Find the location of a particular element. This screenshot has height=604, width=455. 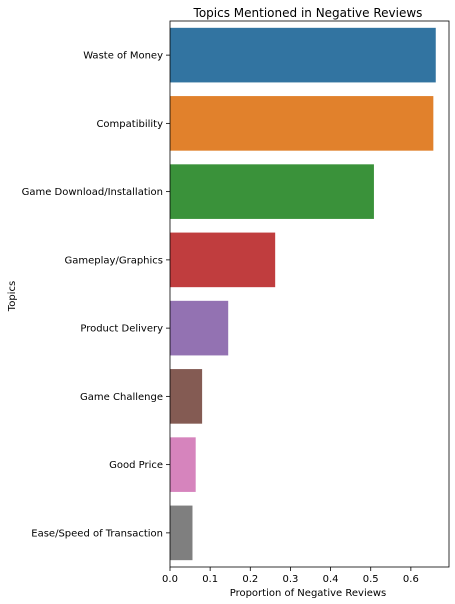

category-label: Waste of Money is located at coordinates (123, 56).